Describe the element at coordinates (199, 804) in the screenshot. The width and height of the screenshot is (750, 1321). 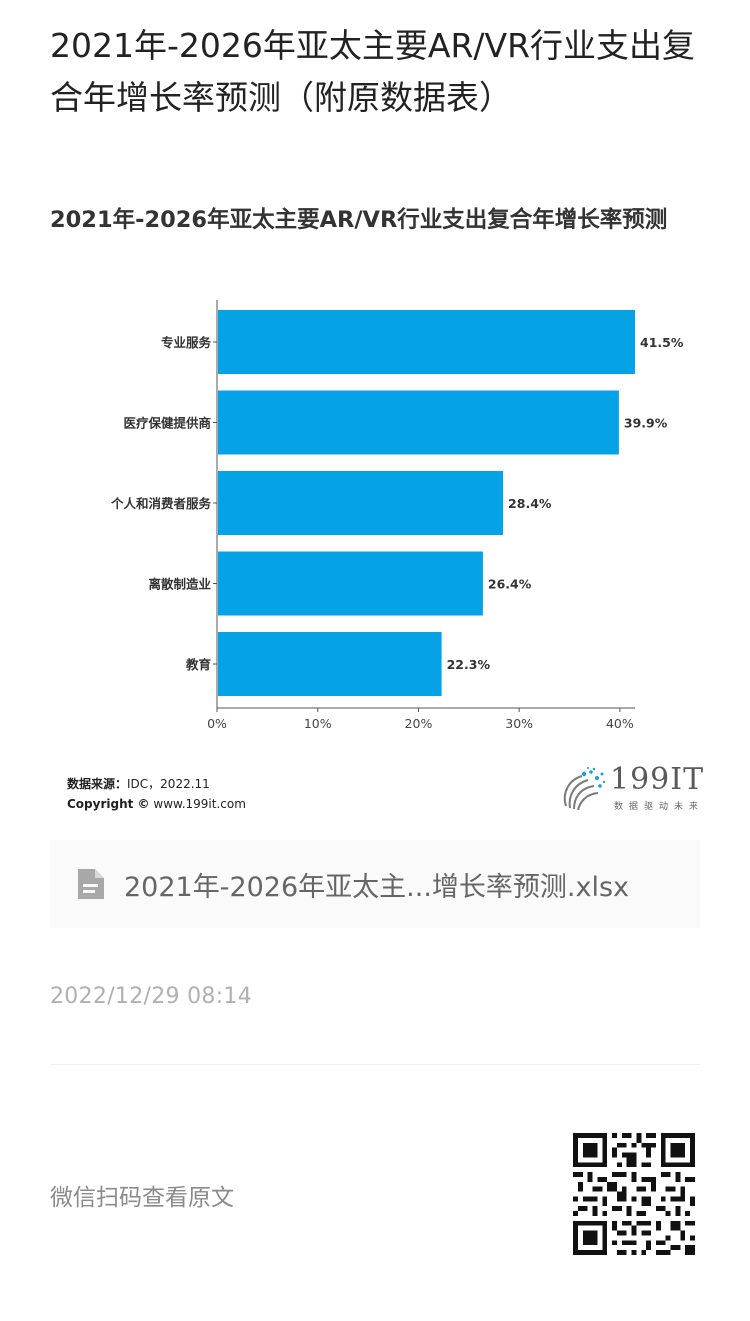
I see `copyright-site: www.199it.com` at that location.